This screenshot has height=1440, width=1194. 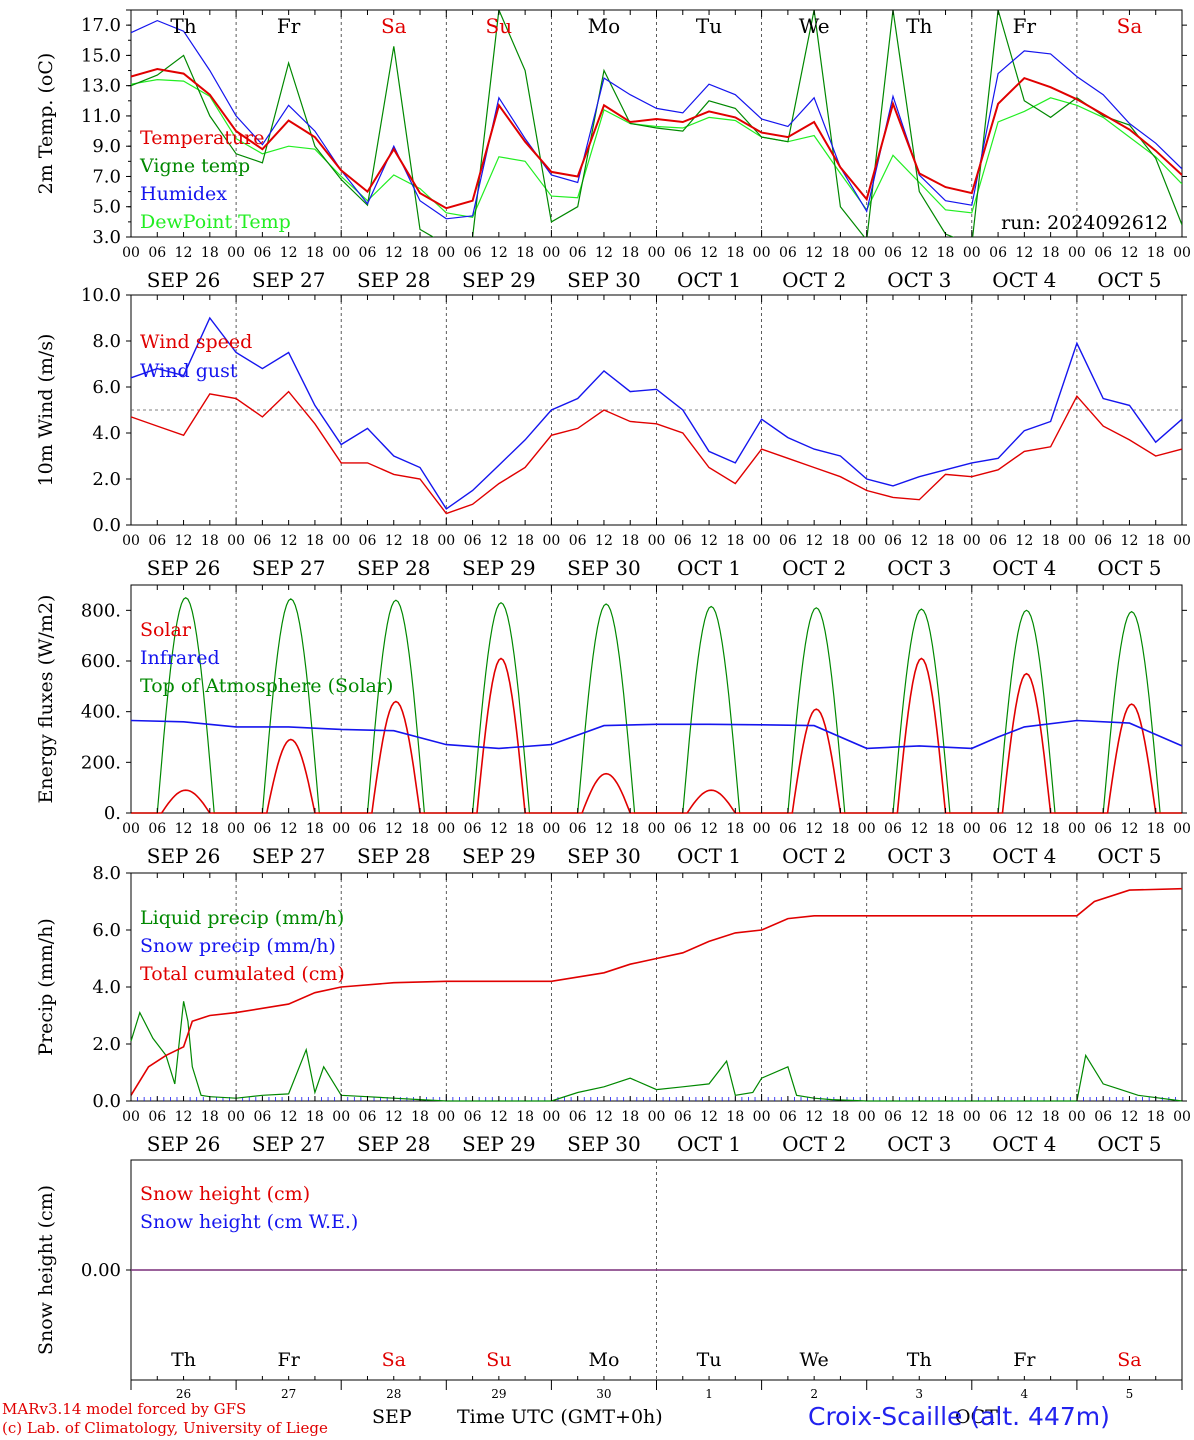 I want to click on day-label: Mo, so click(x=604, y=26).